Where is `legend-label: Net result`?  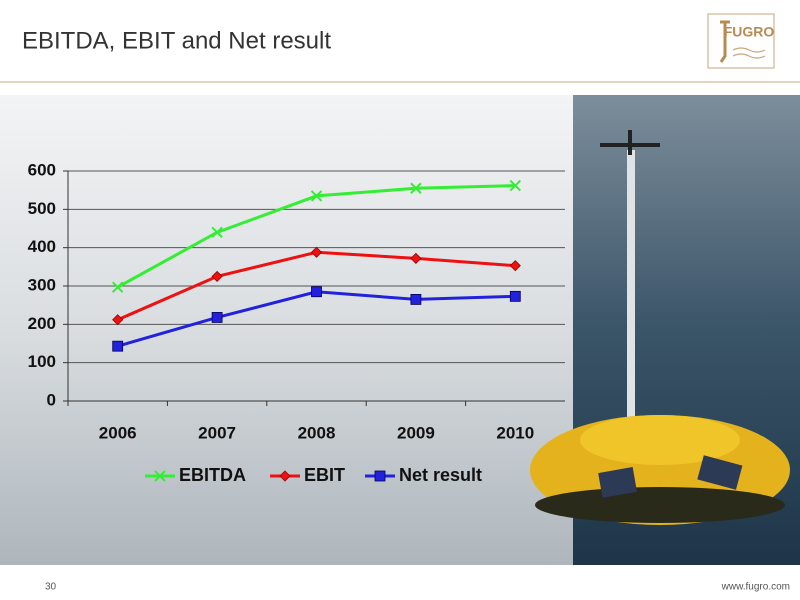 legend-label: Net result is located at coordinates (440, 475).